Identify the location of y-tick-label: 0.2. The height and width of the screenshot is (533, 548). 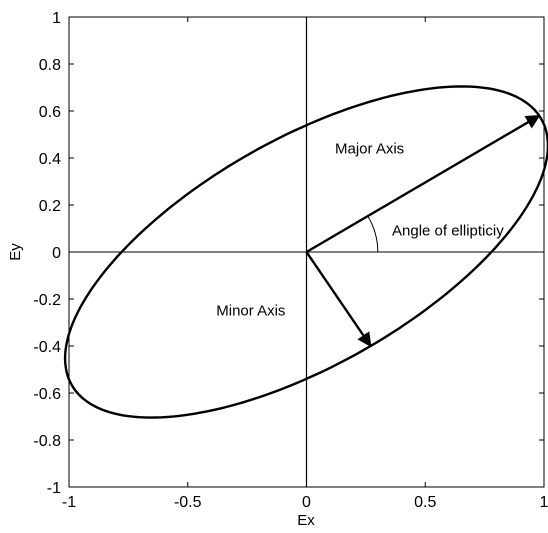
(50, 206).